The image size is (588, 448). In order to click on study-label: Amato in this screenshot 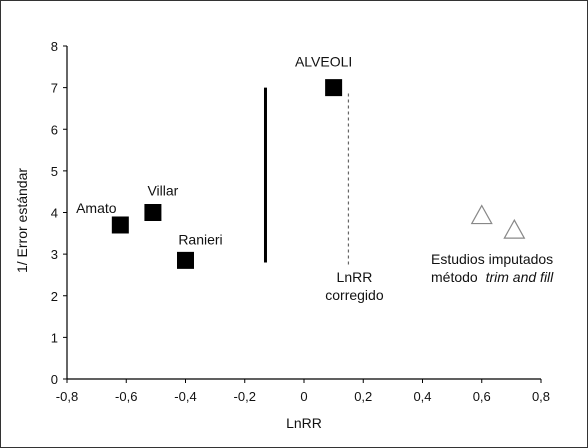, I will do `click(96, 208)`.